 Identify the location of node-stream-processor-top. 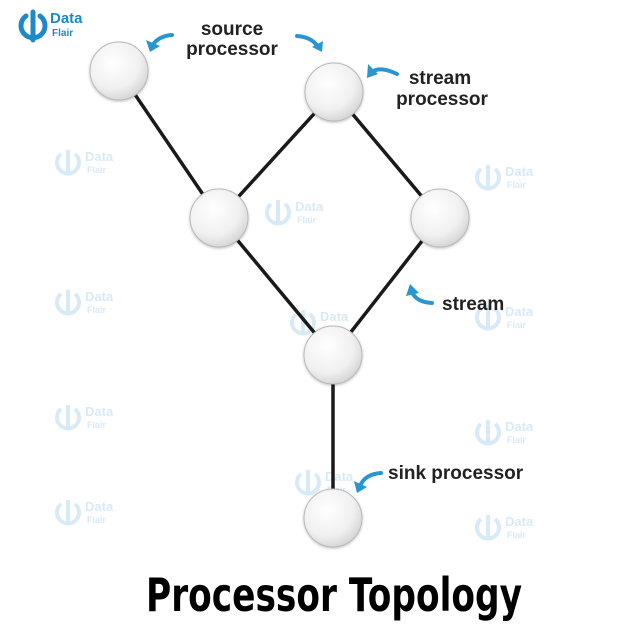
(334, 92).